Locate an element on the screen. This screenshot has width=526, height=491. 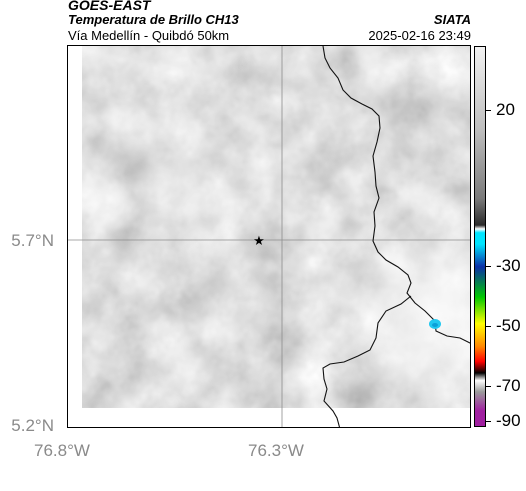
organization-label: SIATA is located at coordinates (452, 19).